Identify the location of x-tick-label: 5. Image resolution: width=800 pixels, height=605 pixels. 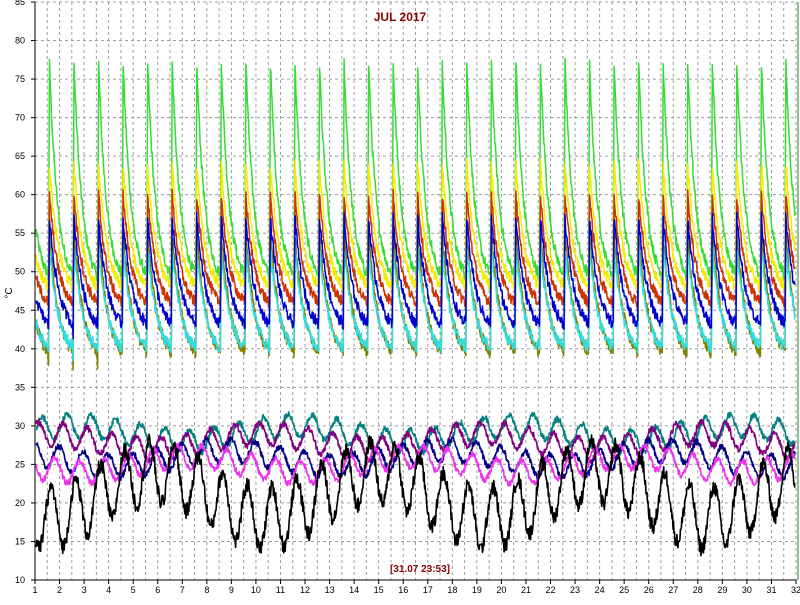
(133, 590).